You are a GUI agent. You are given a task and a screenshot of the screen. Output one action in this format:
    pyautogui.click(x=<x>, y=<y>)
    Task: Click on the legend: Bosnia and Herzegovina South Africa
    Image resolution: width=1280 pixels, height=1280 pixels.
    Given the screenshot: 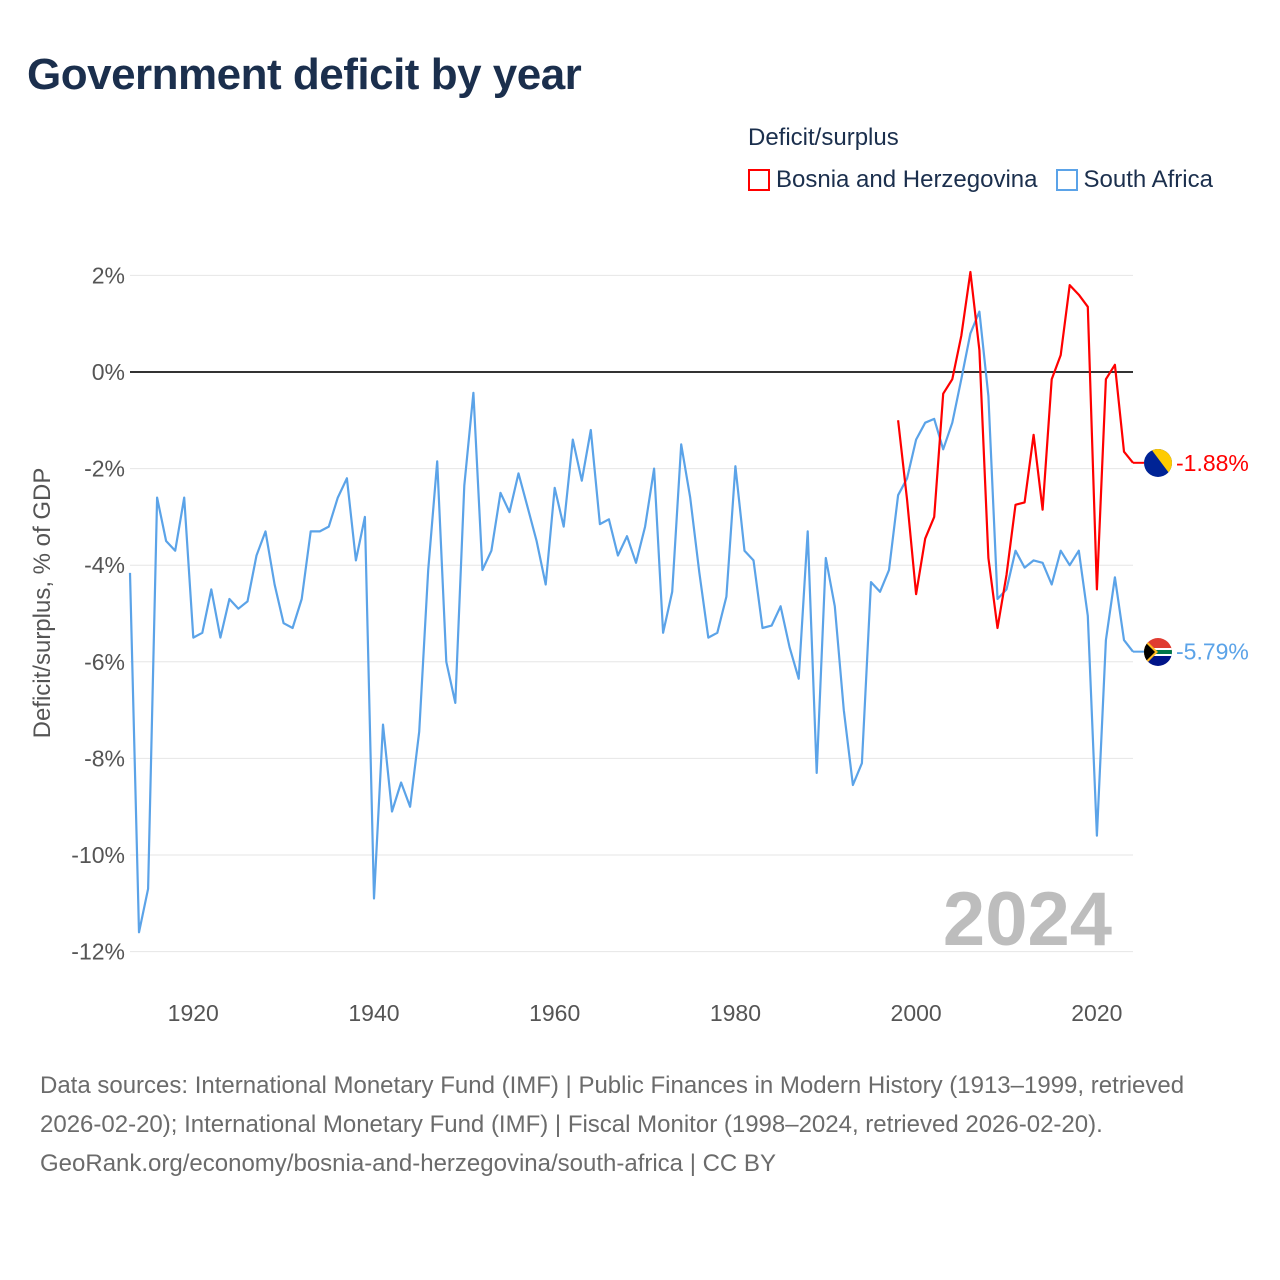 What is the action you would take?
    pyautogui.click(x=980, y=180)
    